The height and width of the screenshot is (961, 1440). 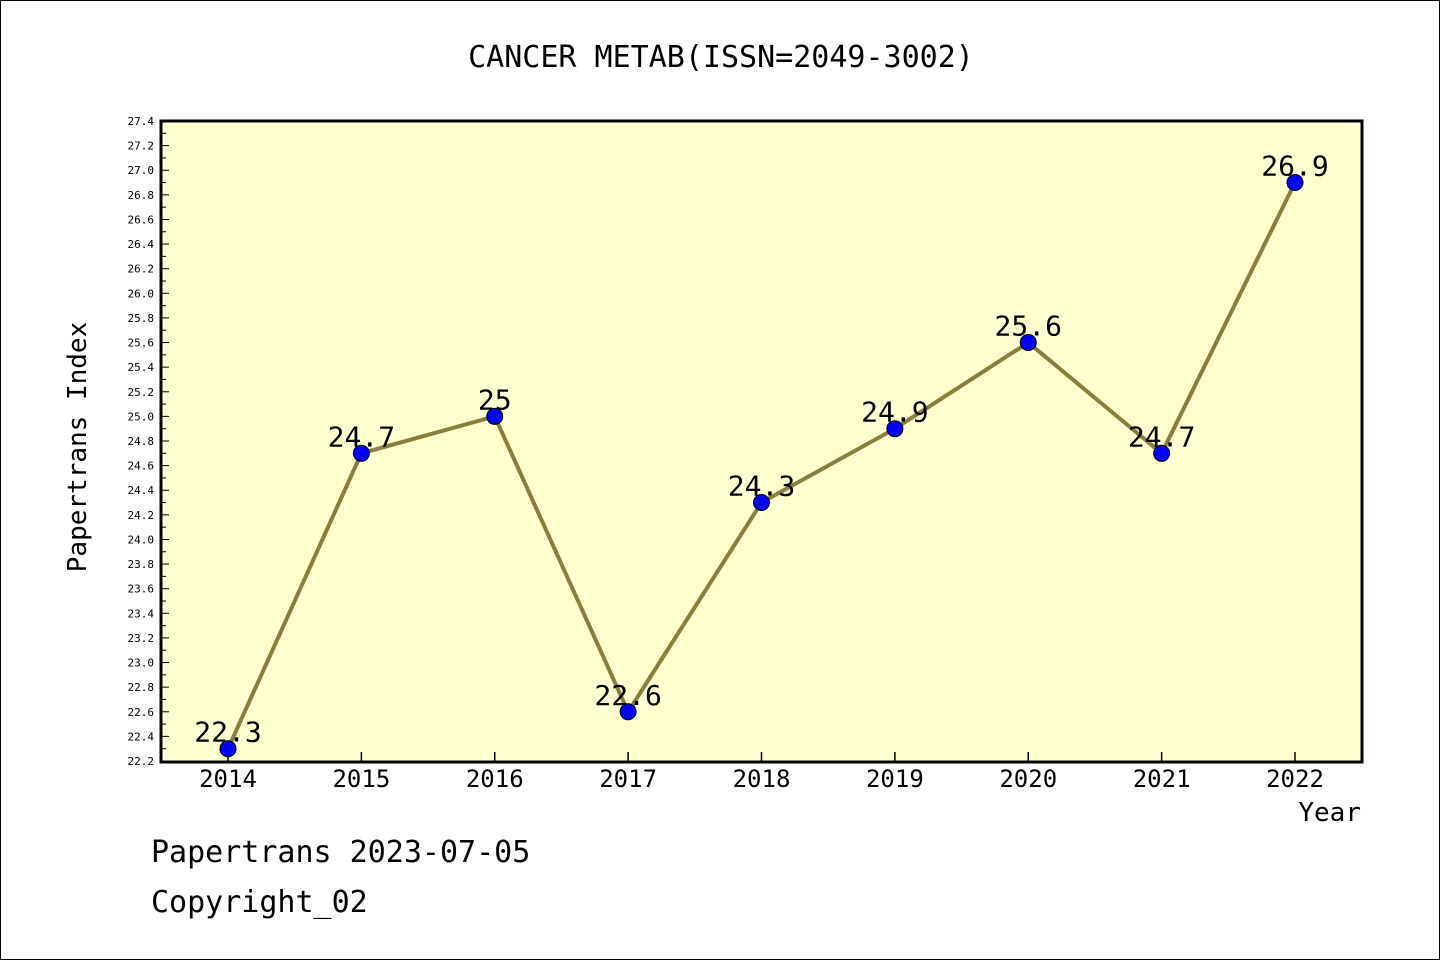 What do you see at coordinates (628, 779) in the screenshot?
I see `x-tick-label: 2017` at bounding box center [628, 779].